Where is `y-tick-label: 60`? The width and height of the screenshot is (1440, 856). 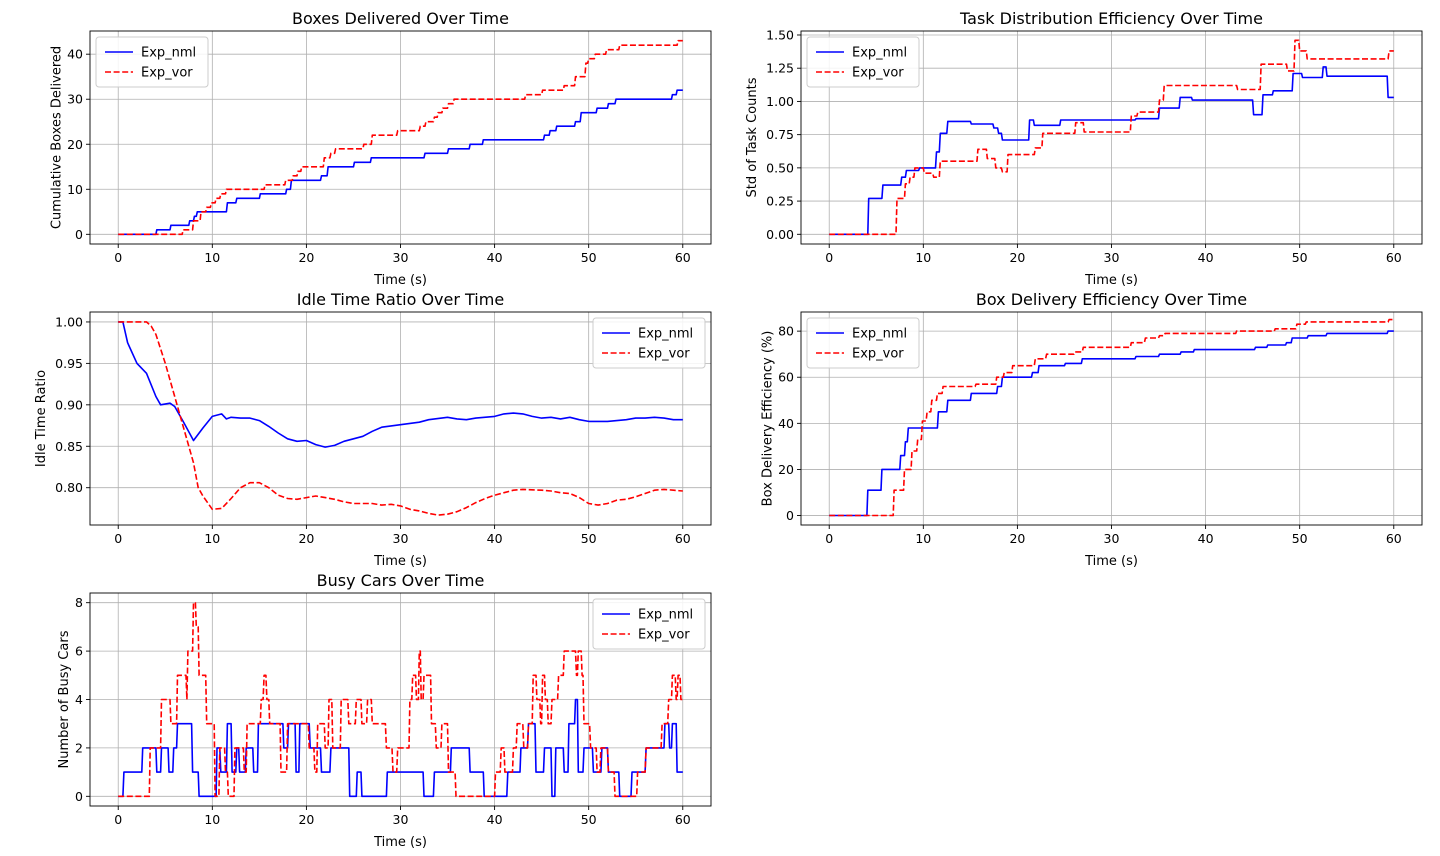 y-tick-label: 60 is located at coordinates (786, 377).